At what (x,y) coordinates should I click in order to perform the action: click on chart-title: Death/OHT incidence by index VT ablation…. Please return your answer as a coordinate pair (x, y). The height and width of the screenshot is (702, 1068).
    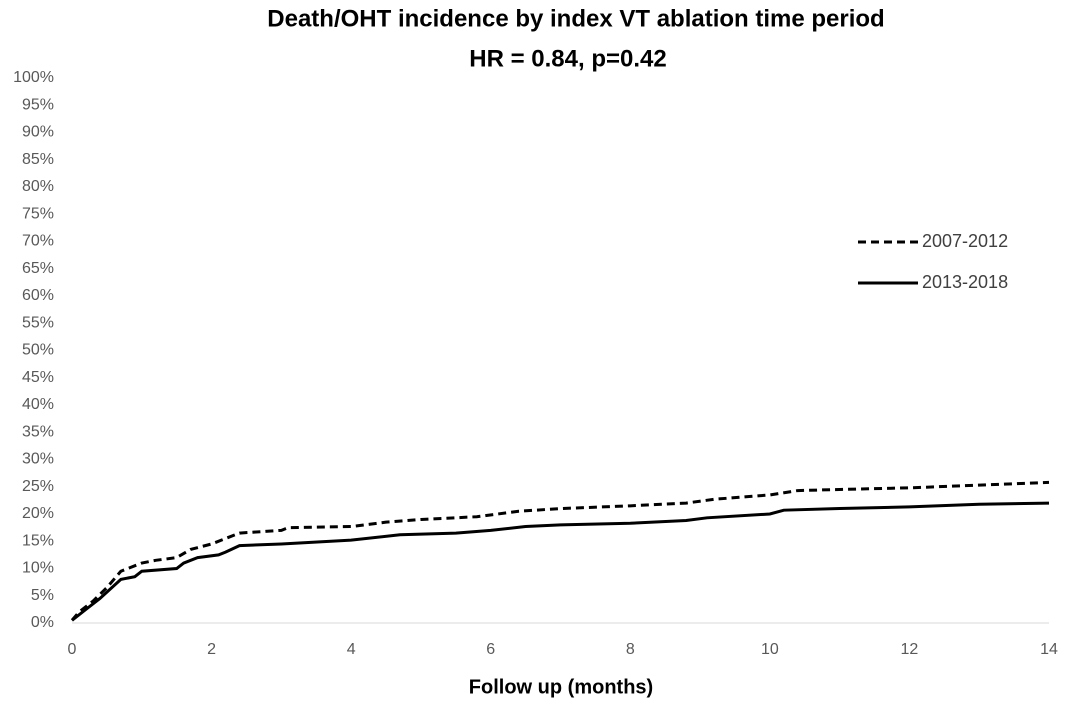
    Looking at the image, I should click on (575, 18).